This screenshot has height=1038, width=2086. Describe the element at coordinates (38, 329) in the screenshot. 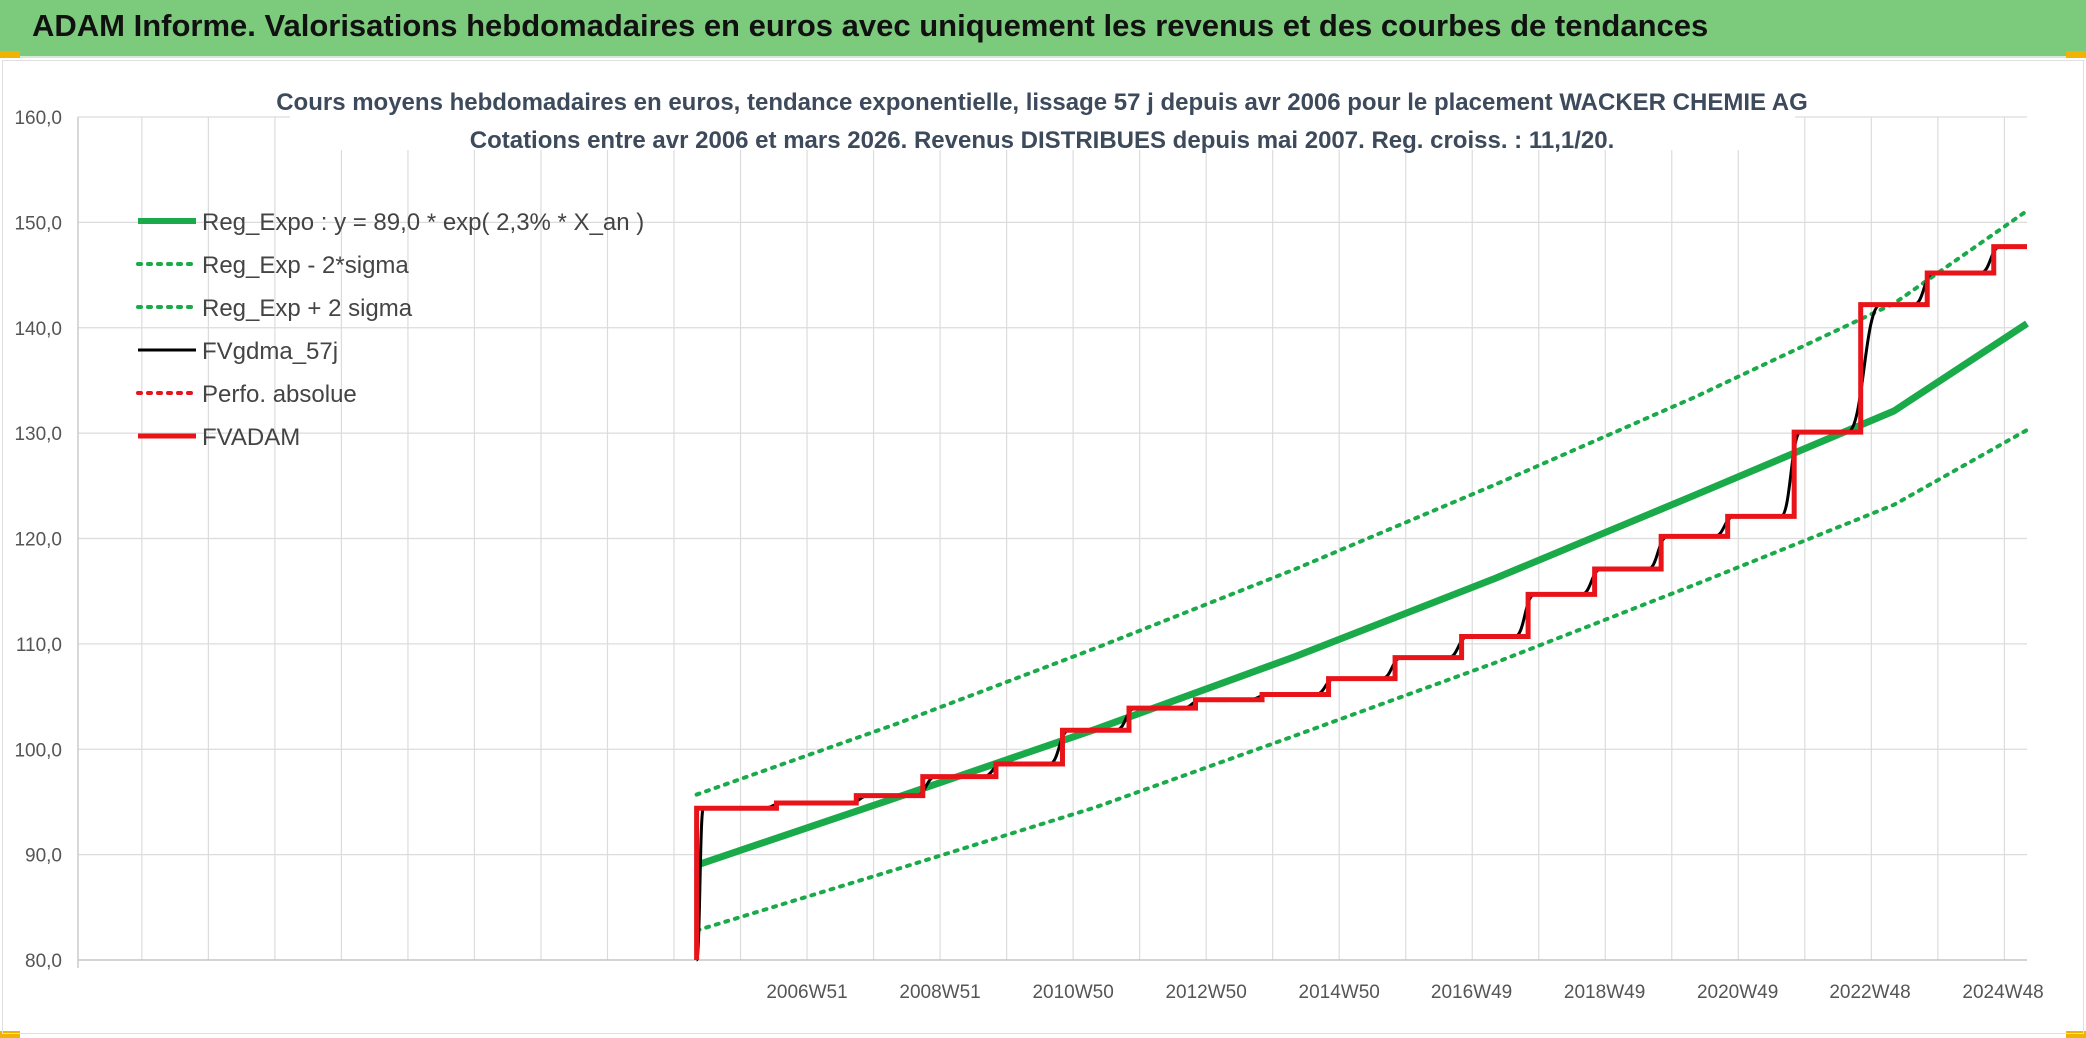

I see `y-tick-label: 140,0` at that location.